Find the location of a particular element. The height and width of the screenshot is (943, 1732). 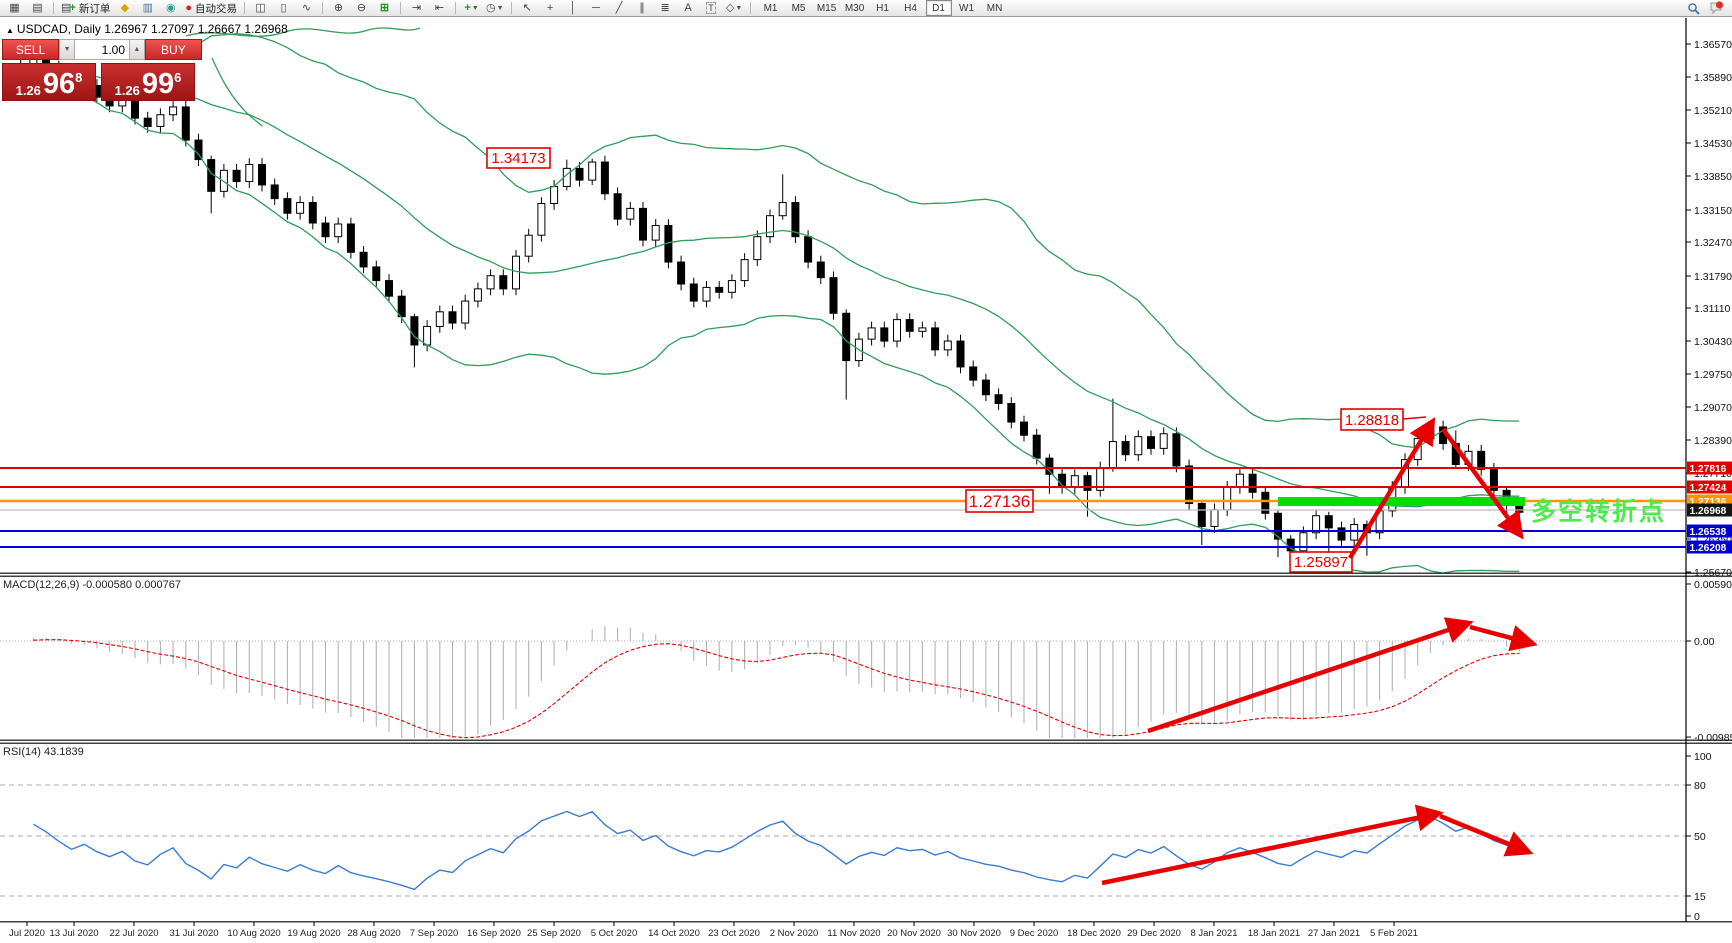

new-chart-button: ▦ is located at coordinates (14, 8).